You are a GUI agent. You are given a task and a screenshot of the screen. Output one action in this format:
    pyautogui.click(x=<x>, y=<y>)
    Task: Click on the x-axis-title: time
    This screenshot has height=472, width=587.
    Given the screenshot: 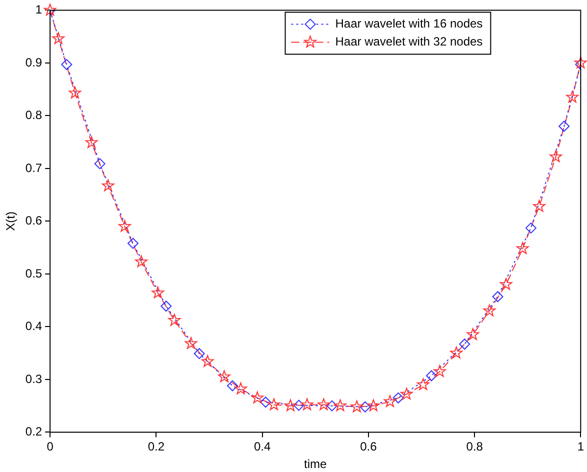 What is the action you would take?
    pyautogui.click(x=316, y=464)
    